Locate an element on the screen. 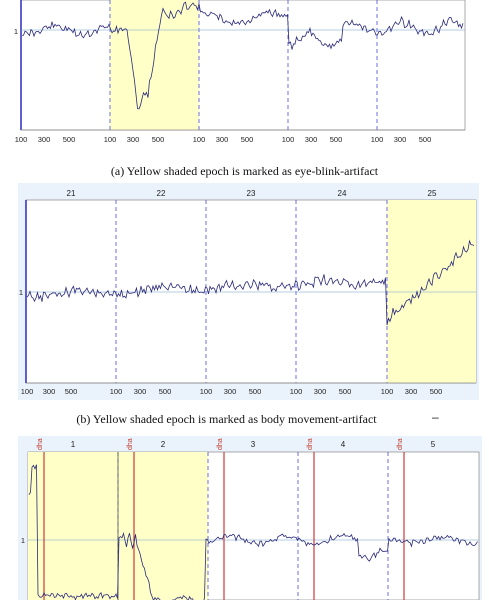  epoch-number-c-2: 3 is located at coordinates (253, 444).